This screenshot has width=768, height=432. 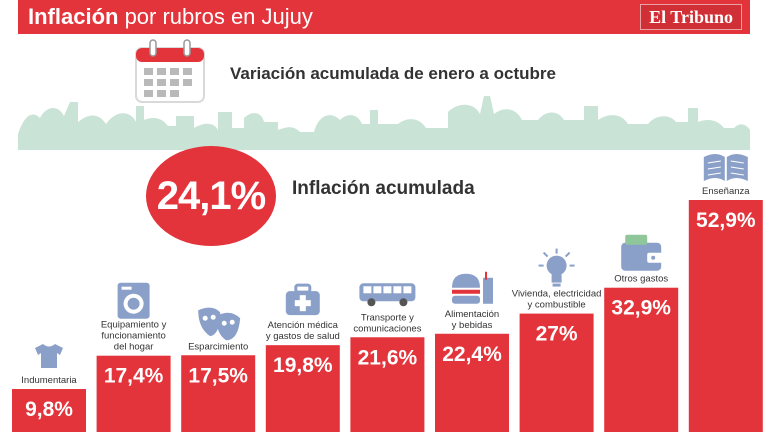 What do you see at coordinates (387, 328) in the screenshot?
I see `category-label: comunicaciones` at bounding box center [387, 328].